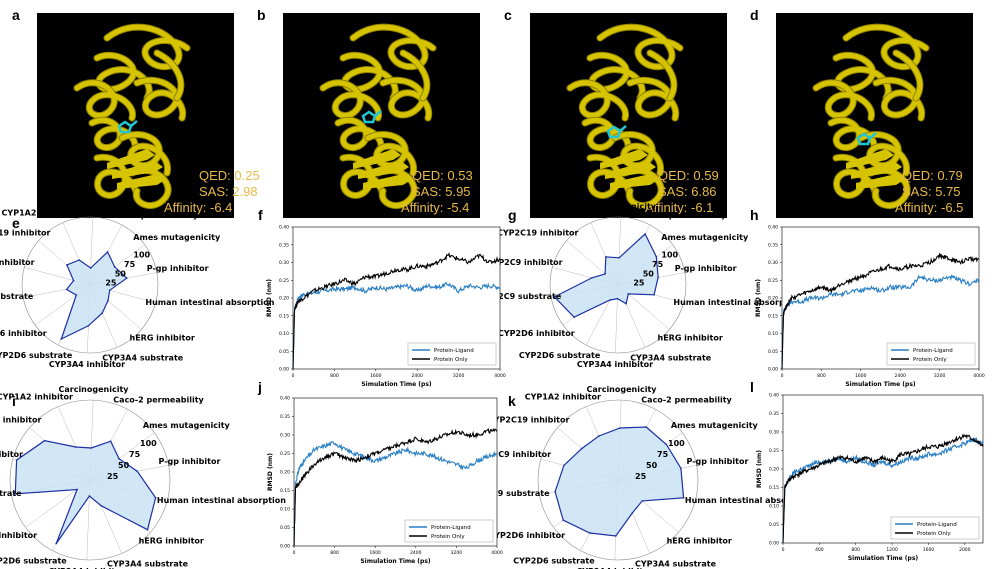  What do you see at coordinates (749, 500) in the screenshot?
I see `radar-axis-label: Human intestinal absorption` at bounding box center [749, 500].